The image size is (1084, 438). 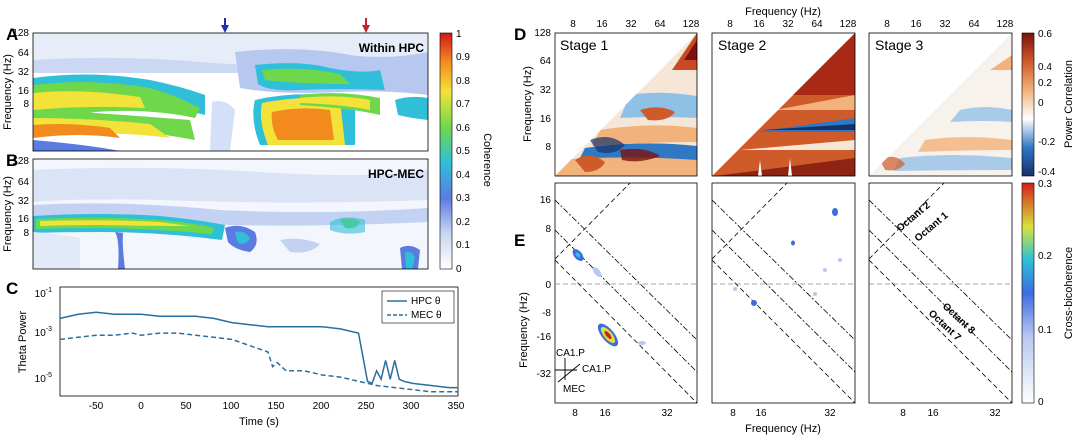 What do you see at coordinates (546, 61) in the screenshot?
I see `panel-d-ytick: 64` at bounding box center [546, 61].